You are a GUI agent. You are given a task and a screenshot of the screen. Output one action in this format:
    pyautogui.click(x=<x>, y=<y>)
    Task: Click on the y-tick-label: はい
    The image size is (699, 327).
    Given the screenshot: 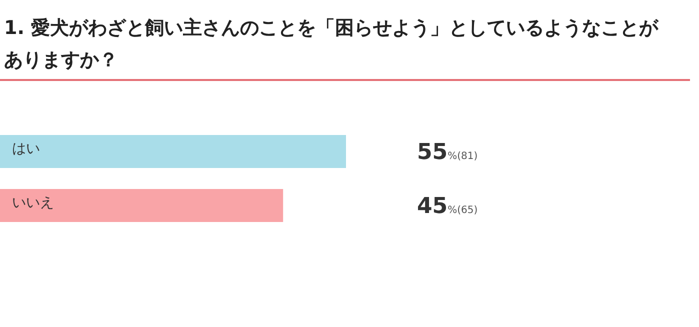 What is the action you would take?
    pyautogui.click(x=26, y=149)
    